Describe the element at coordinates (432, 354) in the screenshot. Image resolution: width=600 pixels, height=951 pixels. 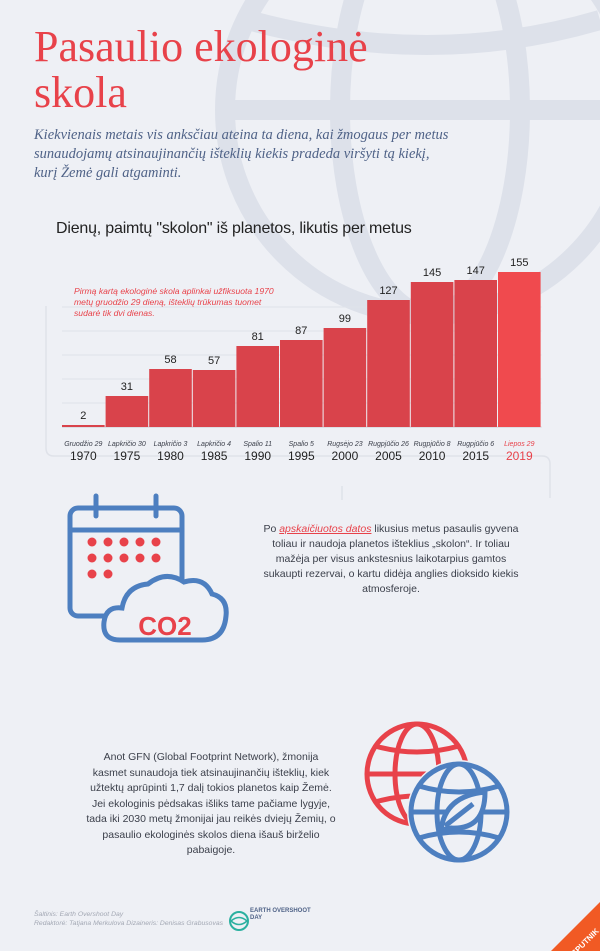
I see `bar-2010` at that location.